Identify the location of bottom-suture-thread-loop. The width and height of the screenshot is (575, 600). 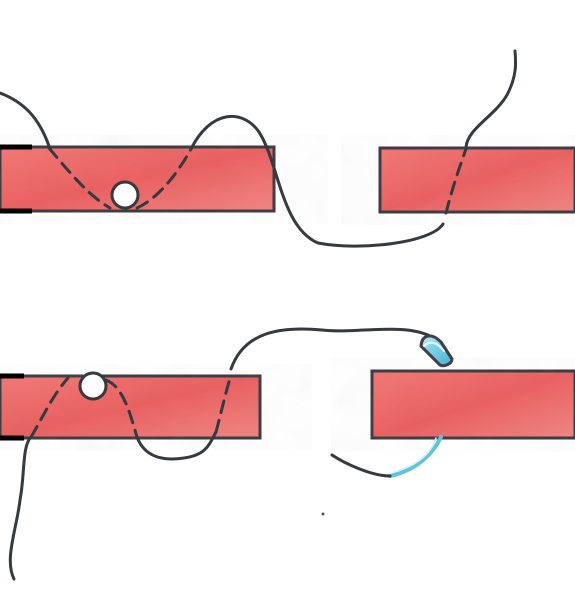
(176, 445).